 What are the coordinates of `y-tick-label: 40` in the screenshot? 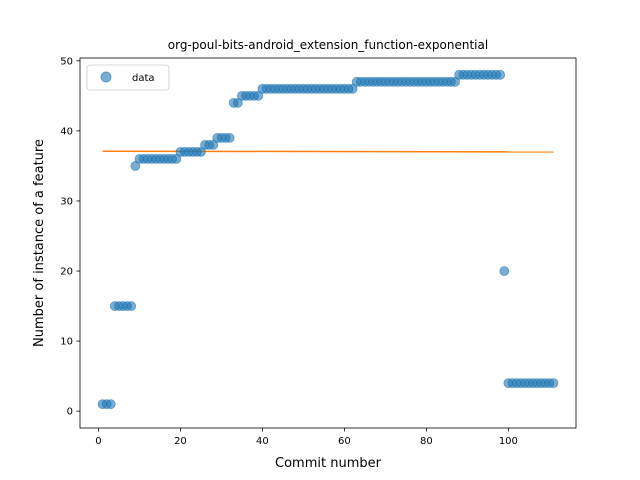 It's located at (66, 131).